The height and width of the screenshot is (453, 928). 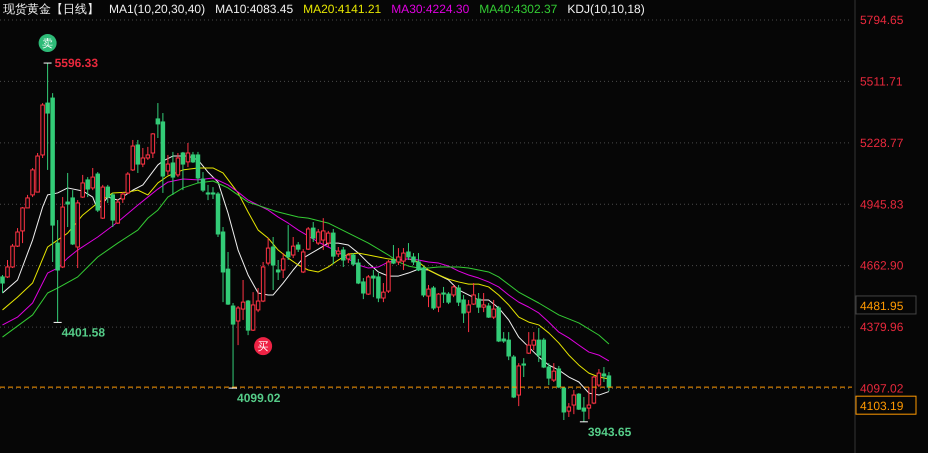 I want to click on annotation: 4401.58, so click(x=84, y=332).